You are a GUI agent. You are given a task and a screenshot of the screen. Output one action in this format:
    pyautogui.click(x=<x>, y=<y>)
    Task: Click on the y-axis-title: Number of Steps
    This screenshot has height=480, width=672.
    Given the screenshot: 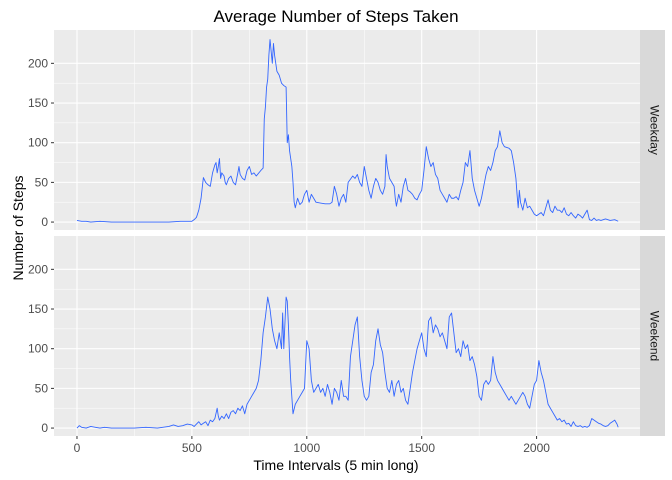 What is the action you would take?
    pyautogui.click(x=18, y=227)
    